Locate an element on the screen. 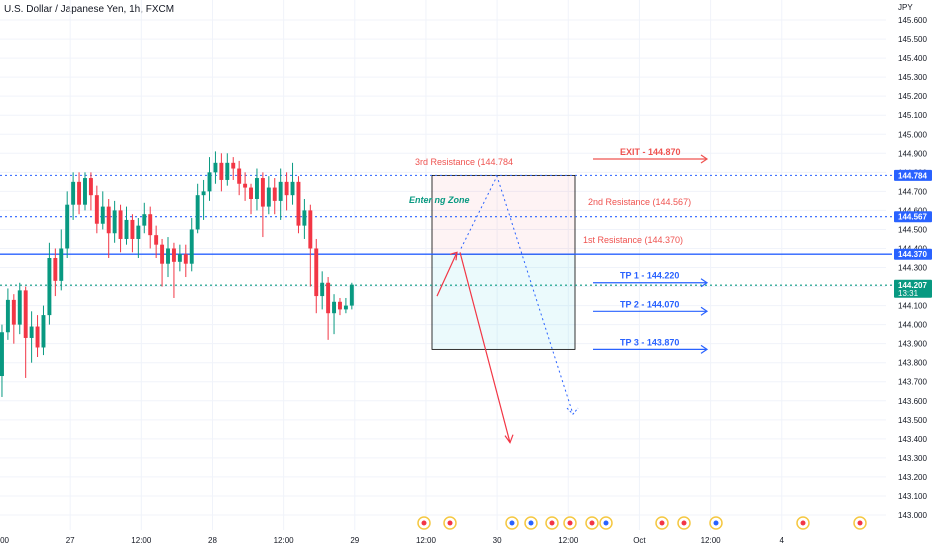  projected-path-red-up is located at coordinates (447, 274).